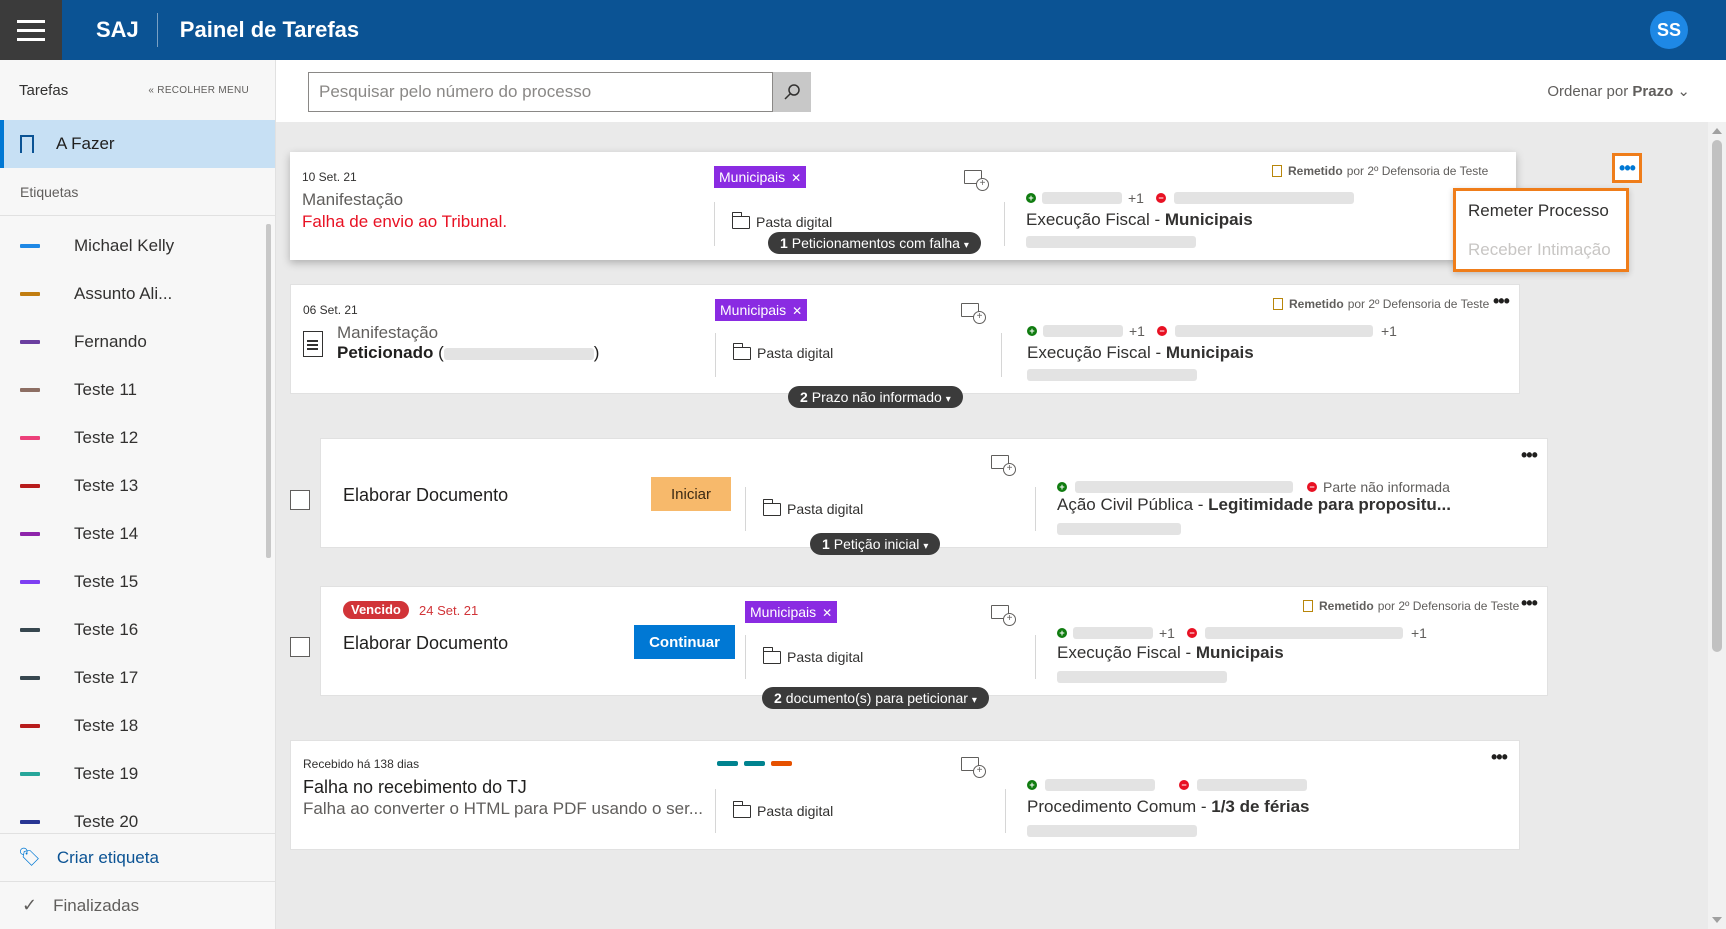 This screenshot has height=929, width=1726. What do you see at coordinates (1669, 30) in the screenshot?
I see `user-avatar: SS` at bounding box center [1669, 30].